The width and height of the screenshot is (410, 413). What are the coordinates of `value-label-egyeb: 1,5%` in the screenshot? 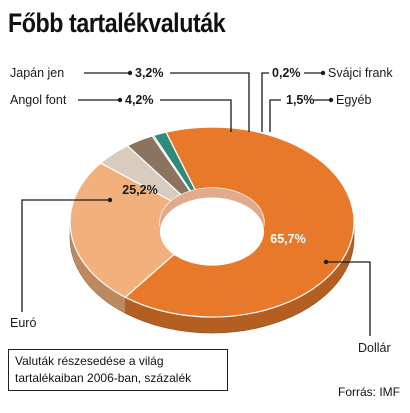 It's located at (300, 100).